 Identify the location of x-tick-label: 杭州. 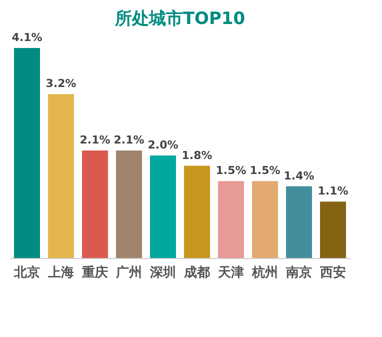
(264, 272).